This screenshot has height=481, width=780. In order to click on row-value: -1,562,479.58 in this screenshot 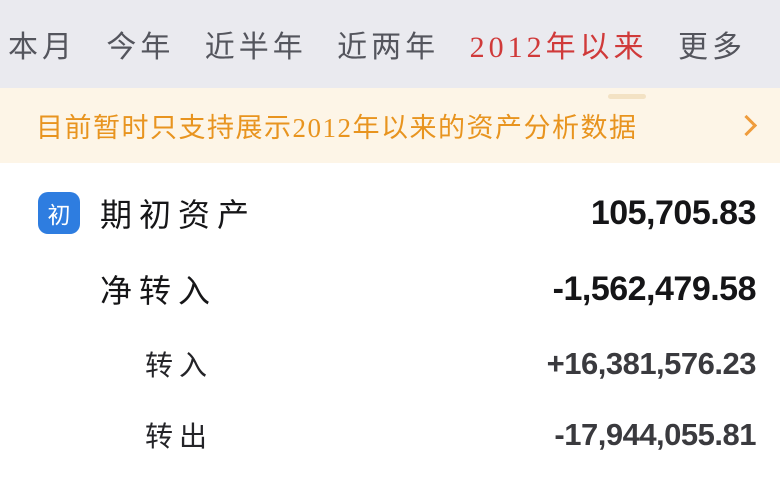, I will do `click(654, 288)`.